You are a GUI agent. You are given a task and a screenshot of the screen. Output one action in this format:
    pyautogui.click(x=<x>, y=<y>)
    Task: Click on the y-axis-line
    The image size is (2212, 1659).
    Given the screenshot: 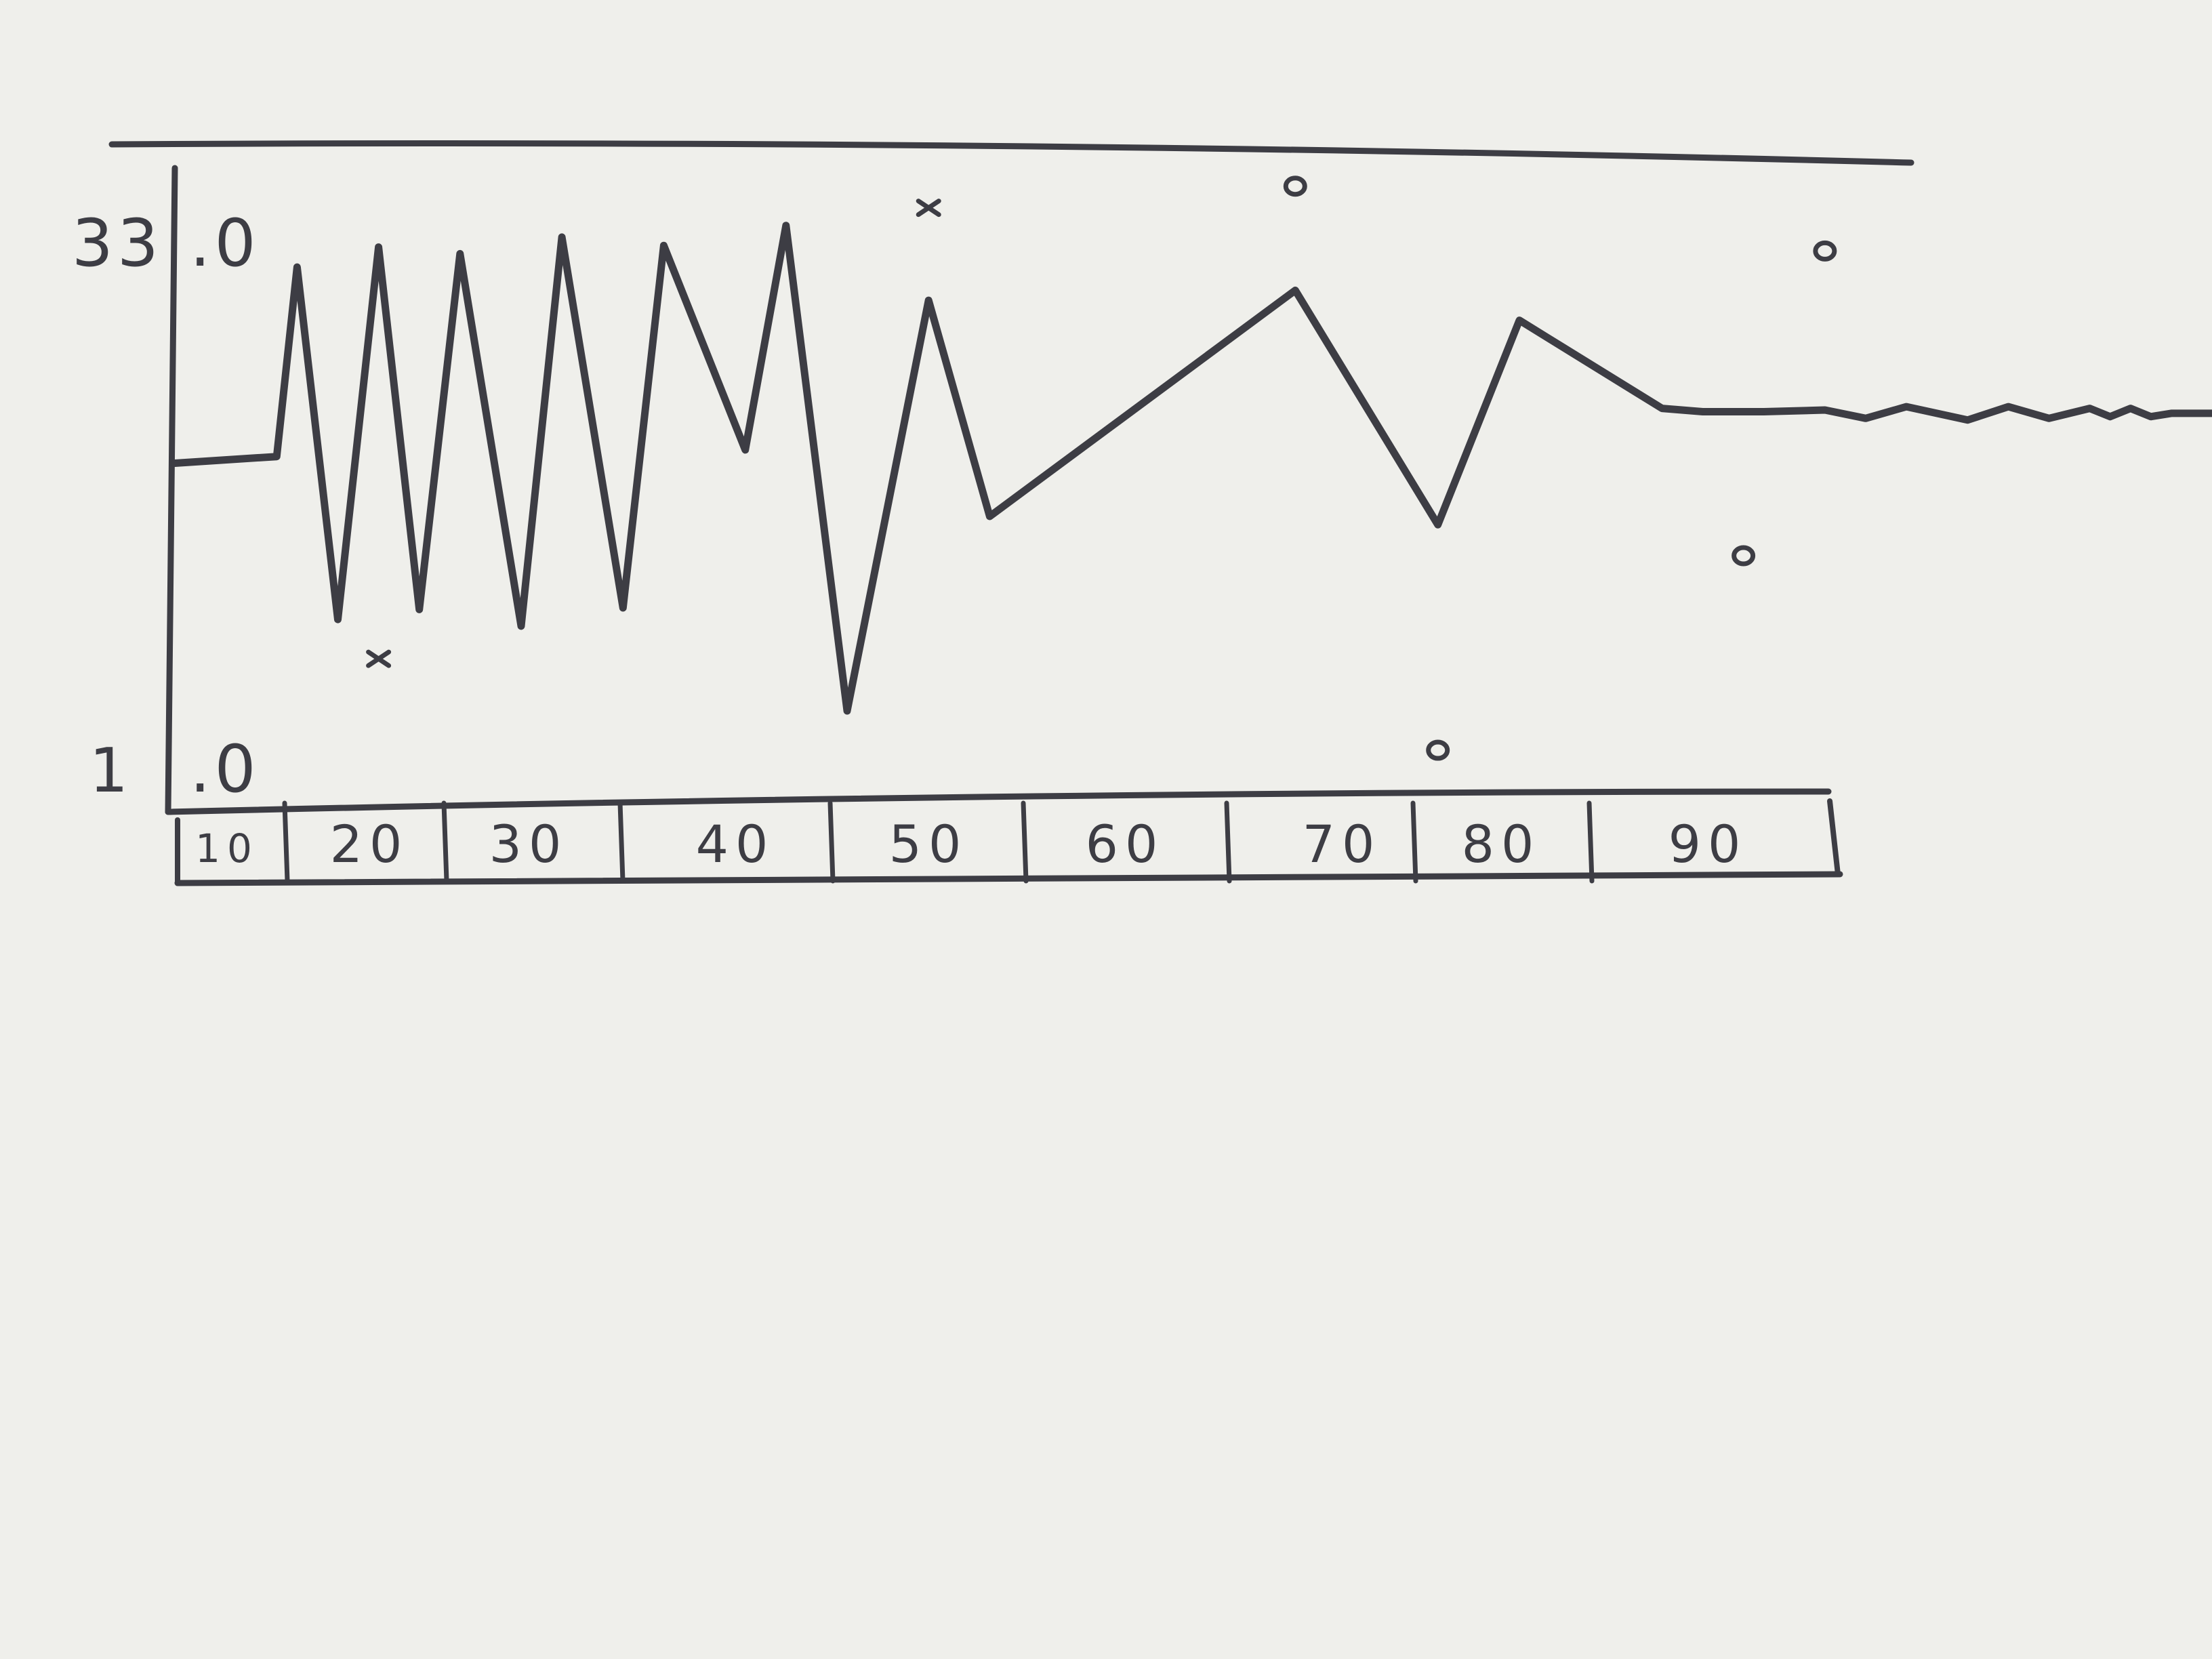 What is the action you would take?
    pyautogui.click(x=171, y=490)
    